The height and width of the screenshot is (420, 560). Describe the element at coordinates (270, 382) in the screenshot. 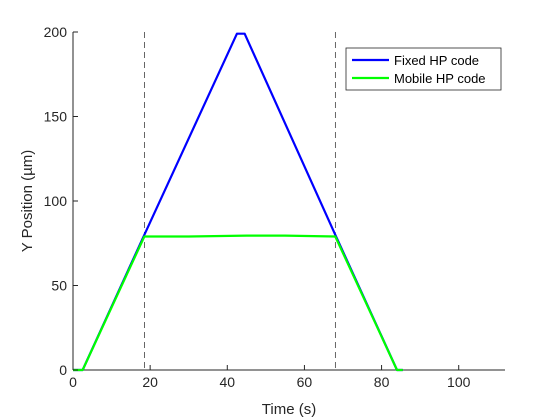

I see `x-tick-labels: 0 20 40 60 80 100` at that location.